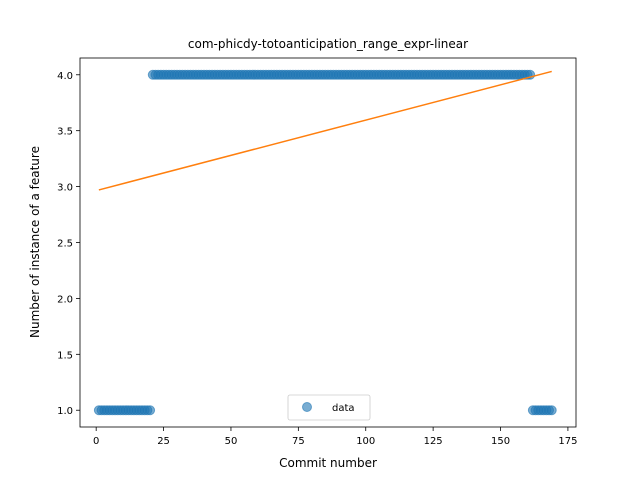  Describe the element at coordinates (307, 407) in the screenshot. I see `legend-marker-data` at that location.